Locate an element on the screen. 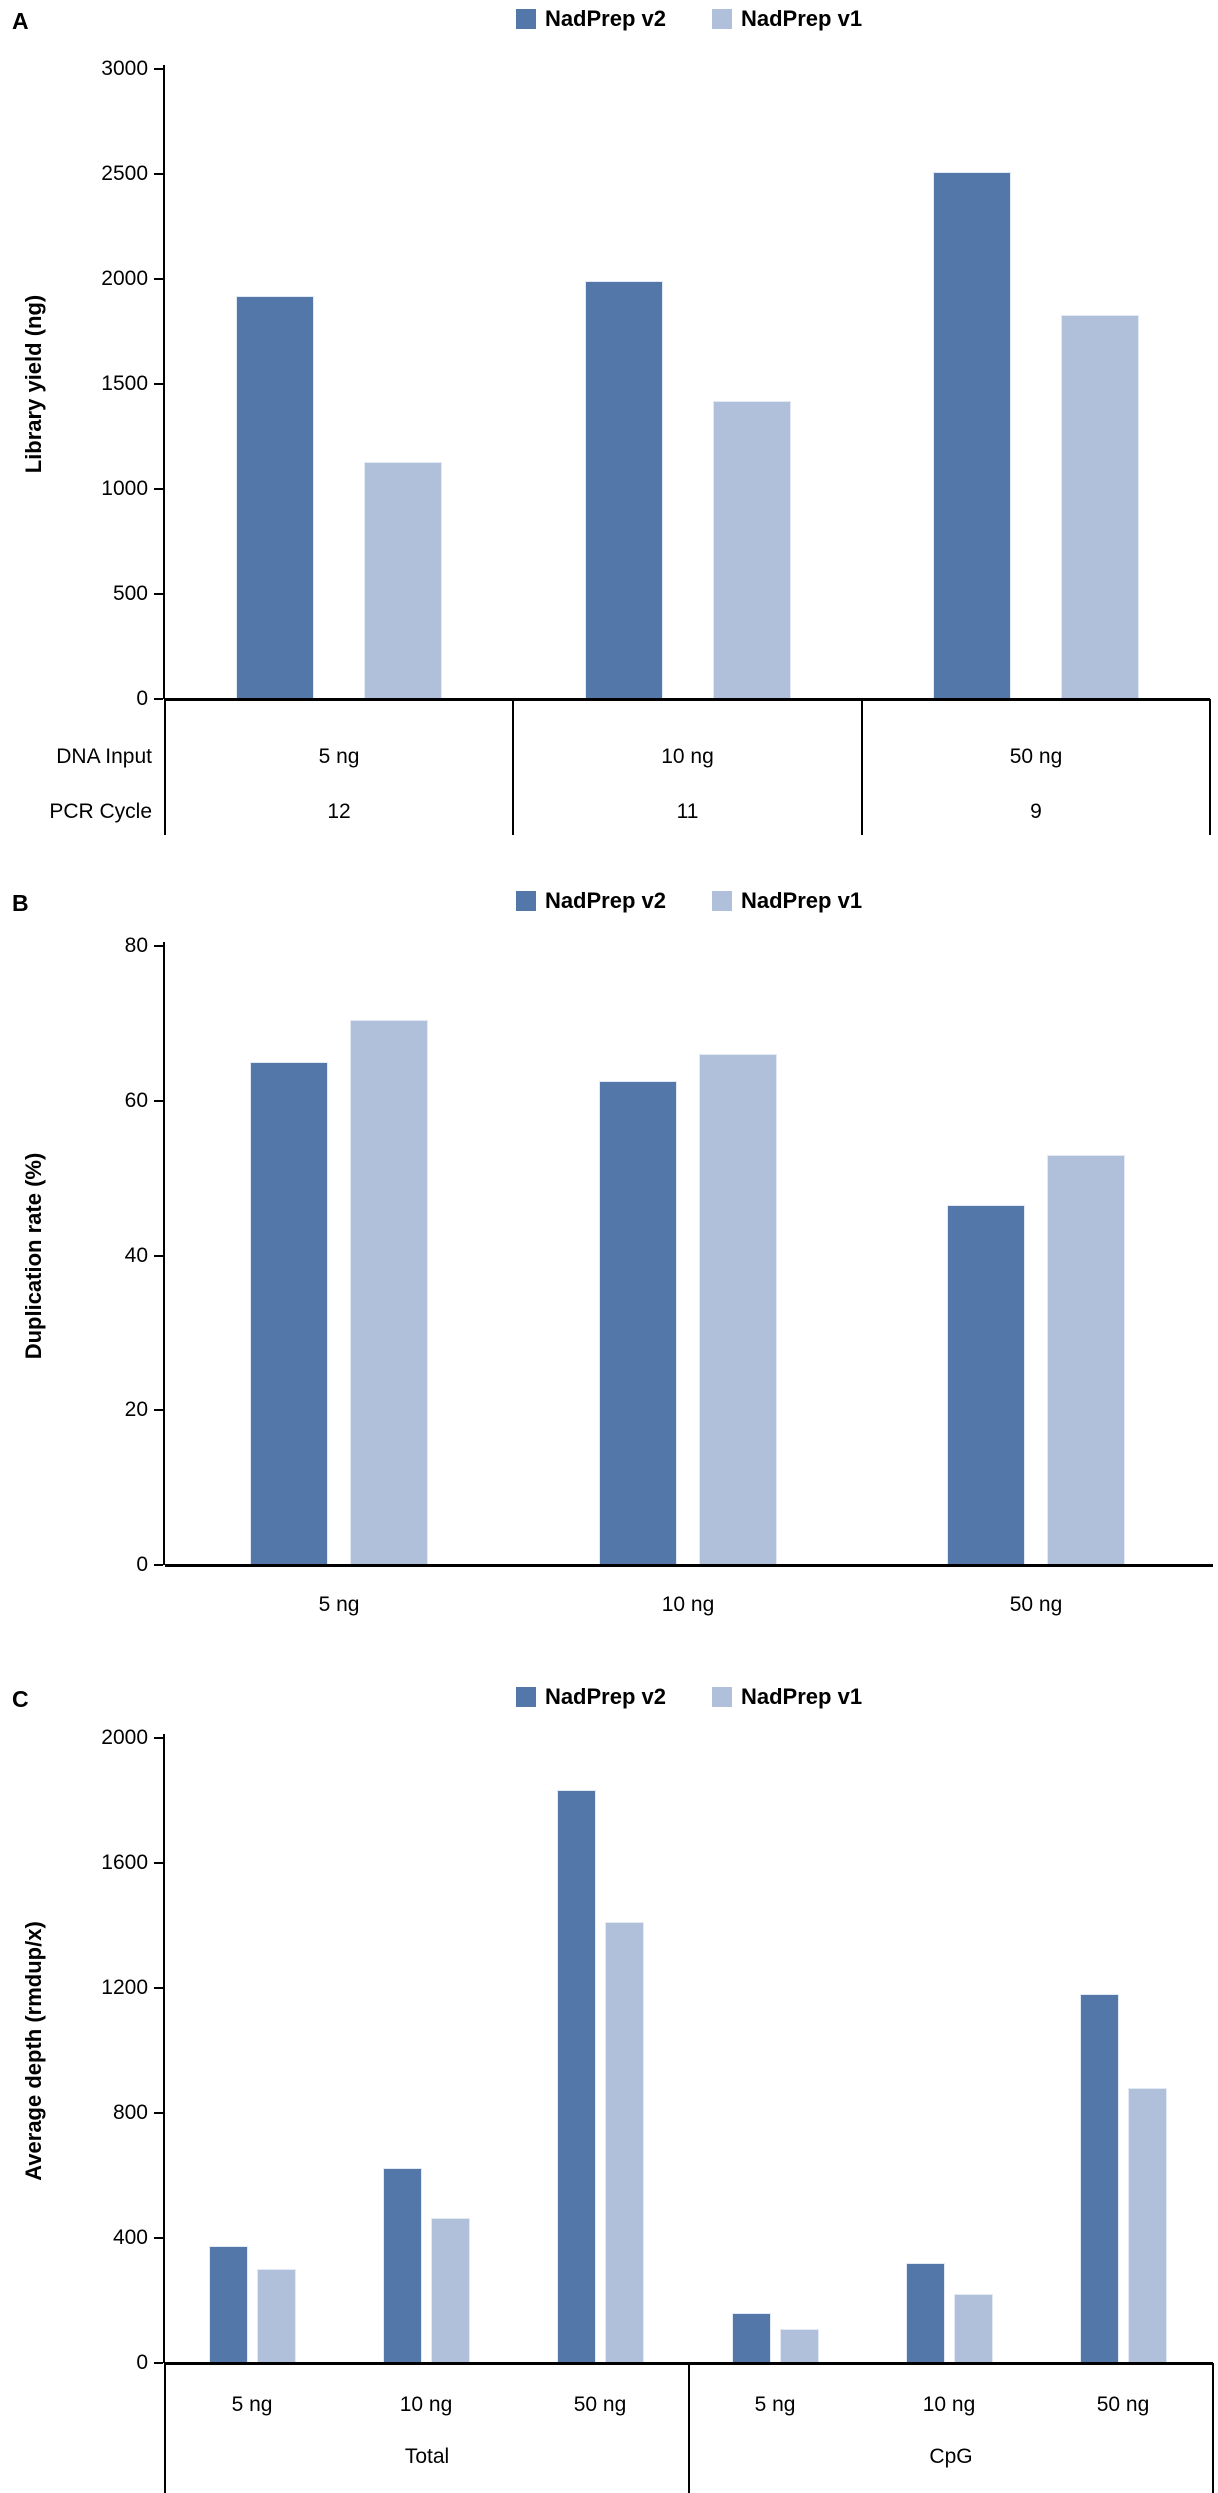  y-tick-label: 20 is located at coordinates (136, 1410).